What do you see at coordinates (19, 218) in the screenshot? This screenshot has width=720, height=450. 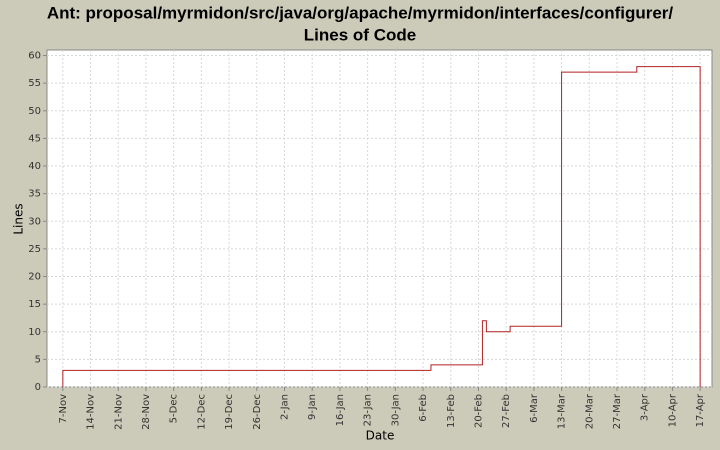 I see `y-axis-label: Lines` at bounding box center [19, 218].